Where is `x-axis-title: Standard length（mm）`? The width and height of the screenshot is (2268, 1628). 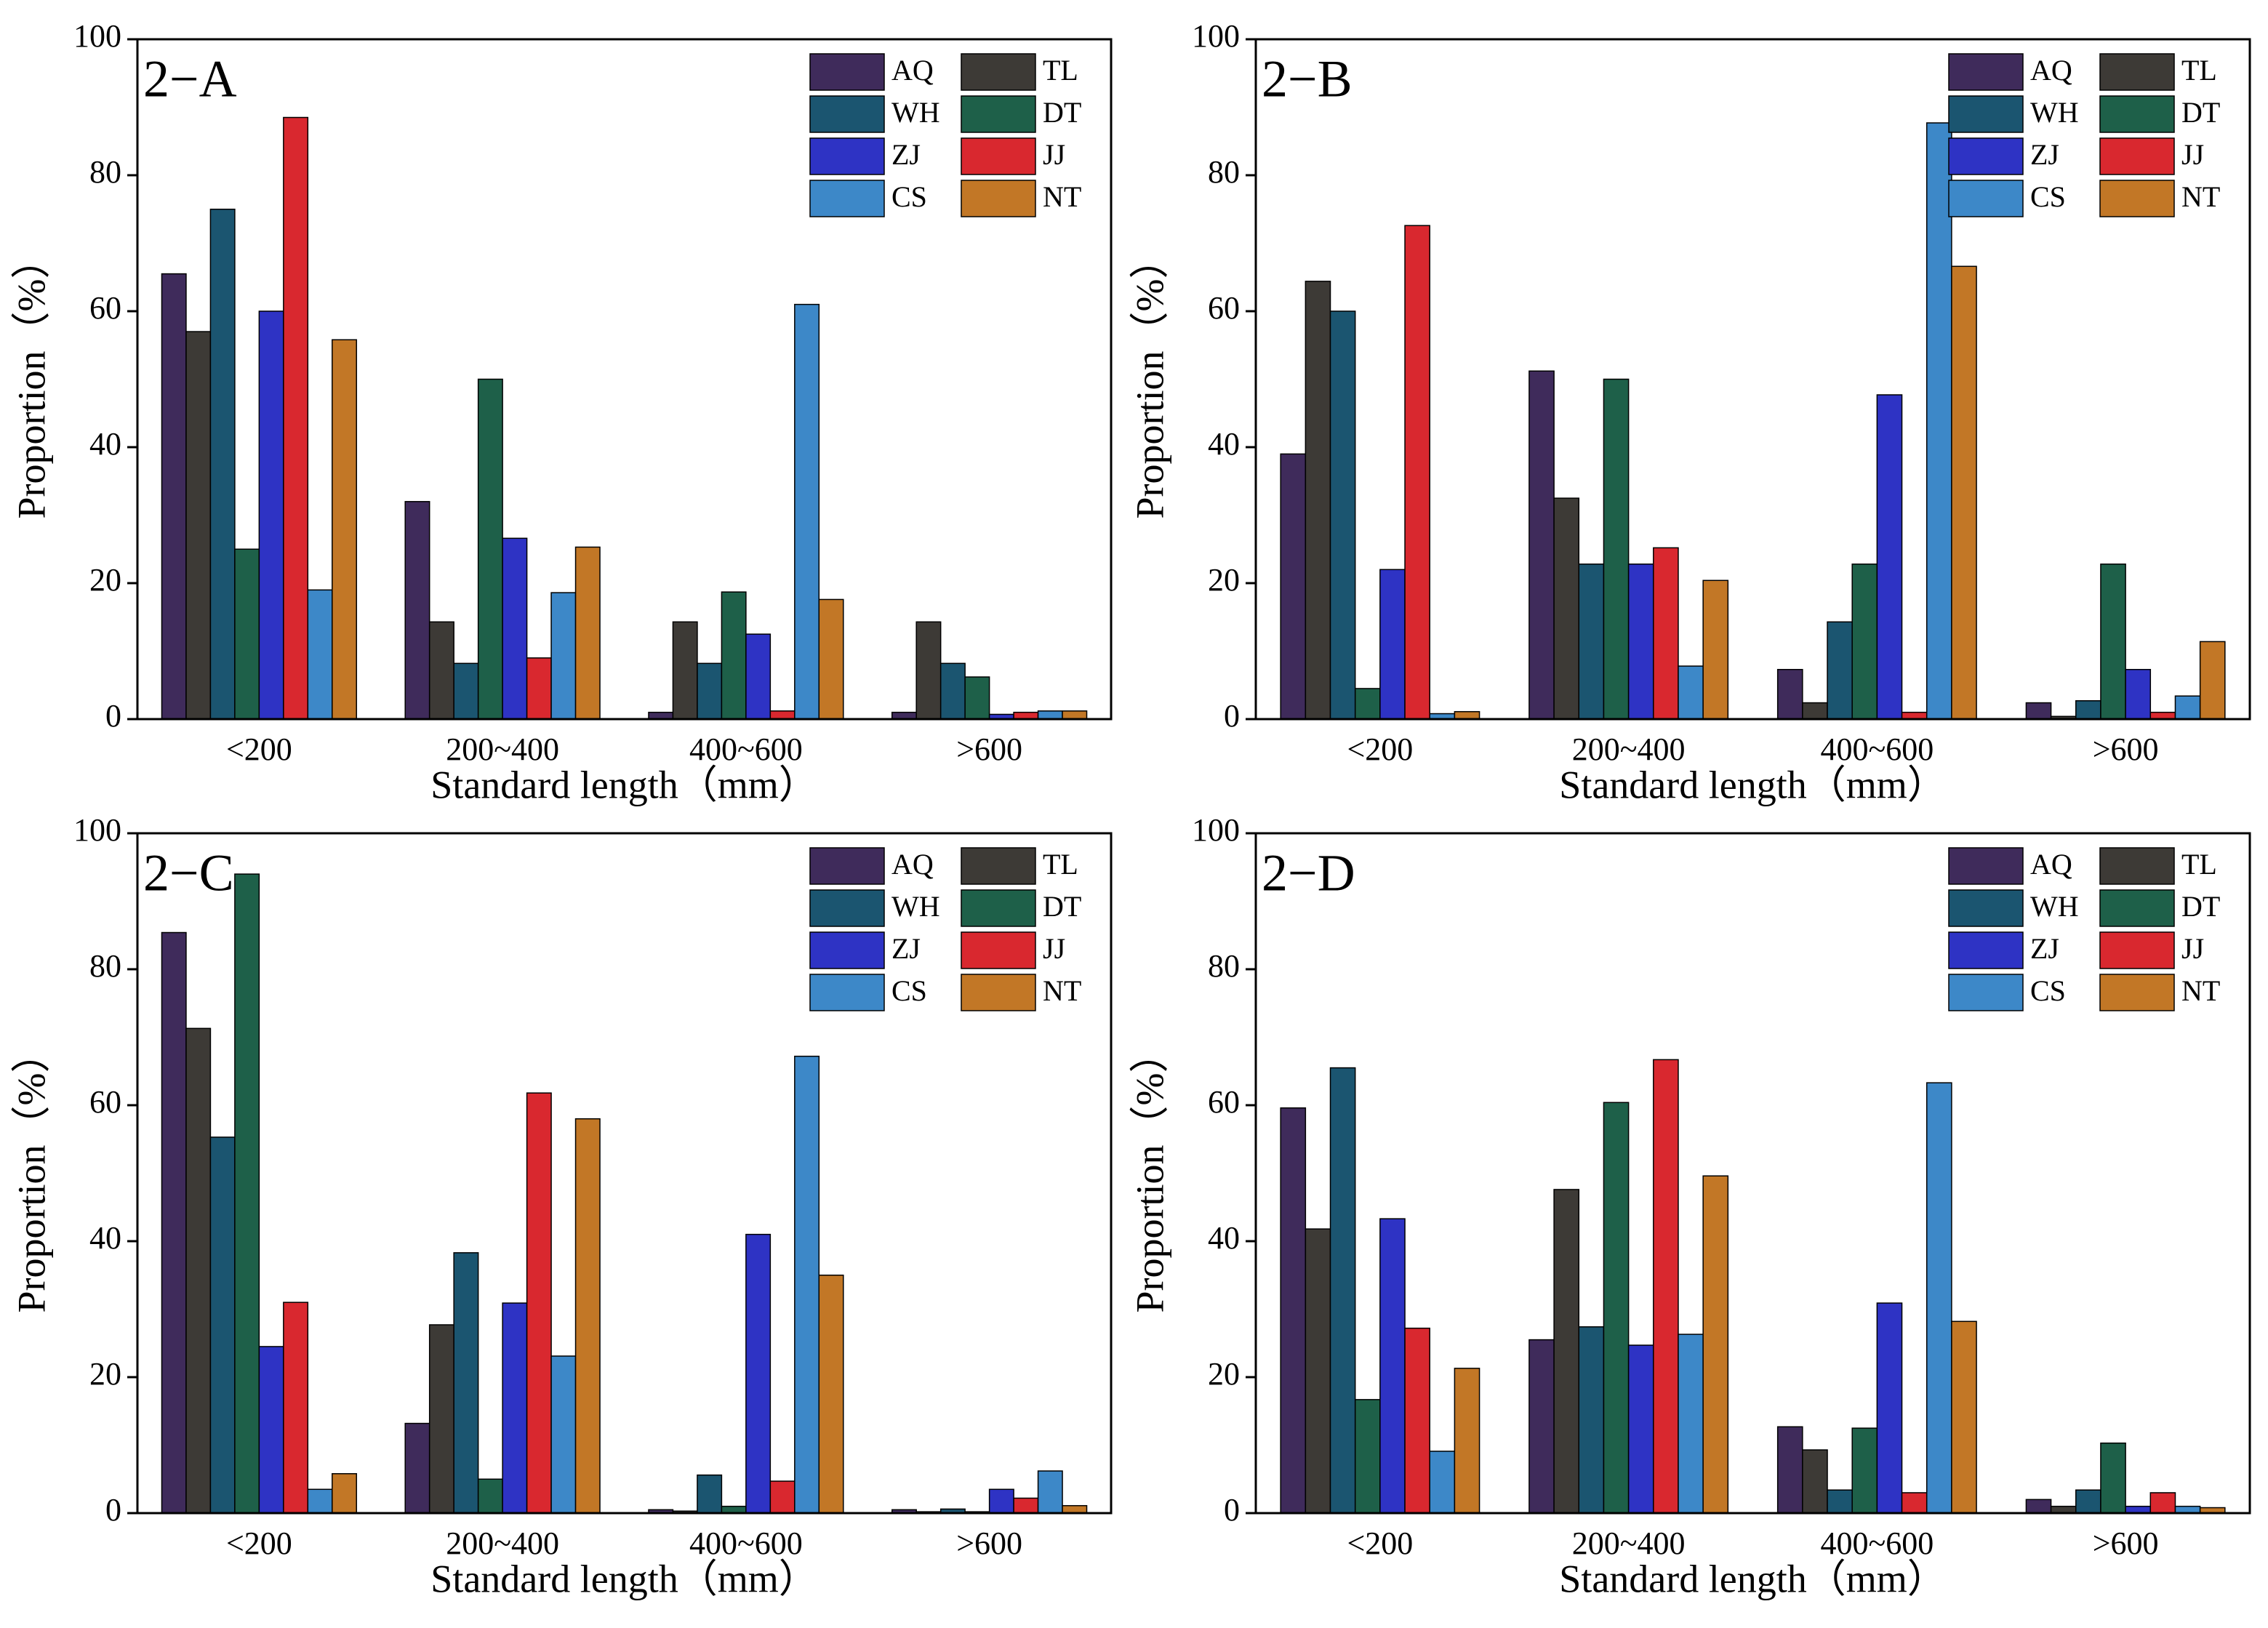
x-axis-title: Standard length（mm） is located at coordinates (623, 1579).